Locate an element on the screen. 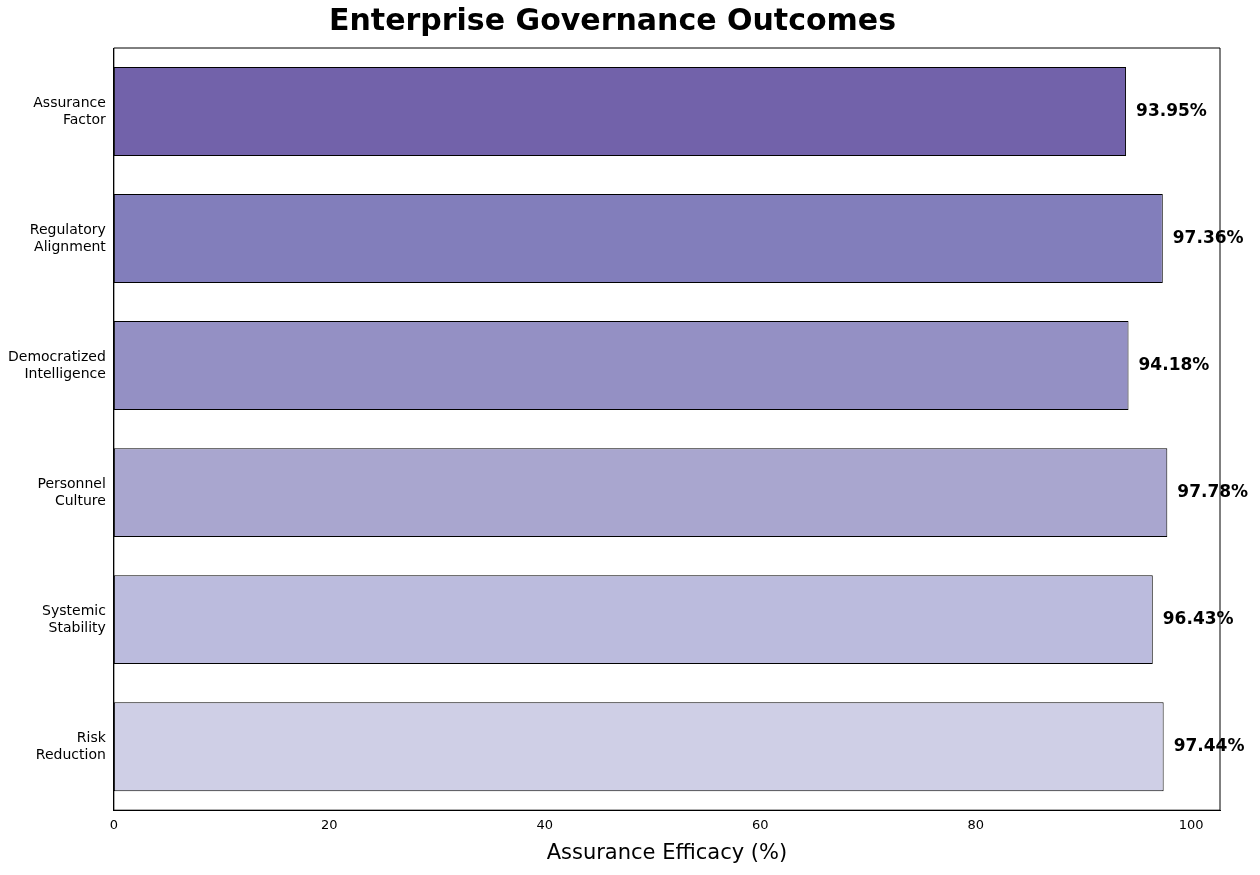 This screenshot has height=875, width=1260. data-label: 94.18% is located at coordinates (1174, 364).